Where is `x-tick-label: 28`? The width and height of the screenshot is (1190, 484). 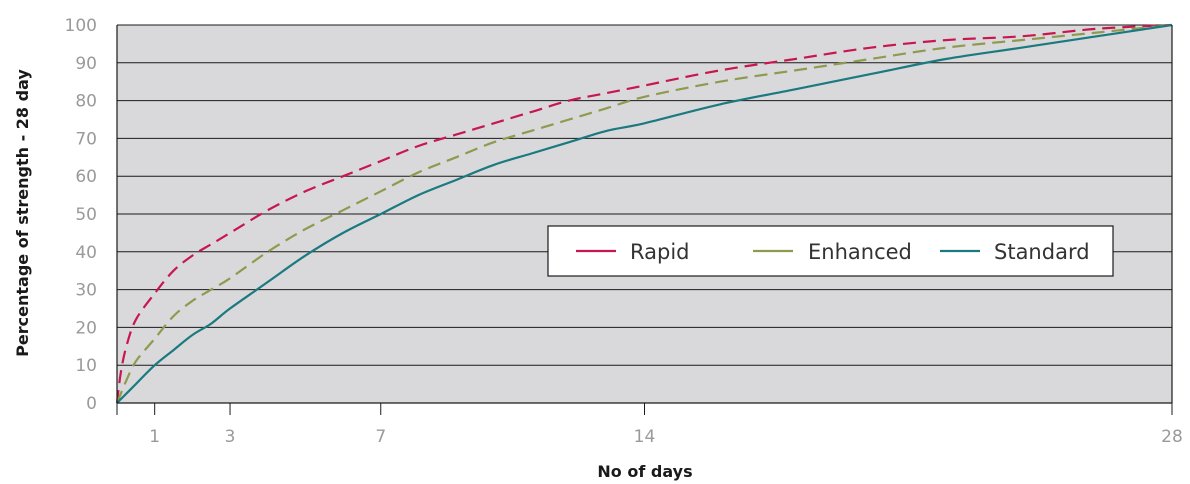
x-tick-label: 28 is located at coordinates (1172, 437).